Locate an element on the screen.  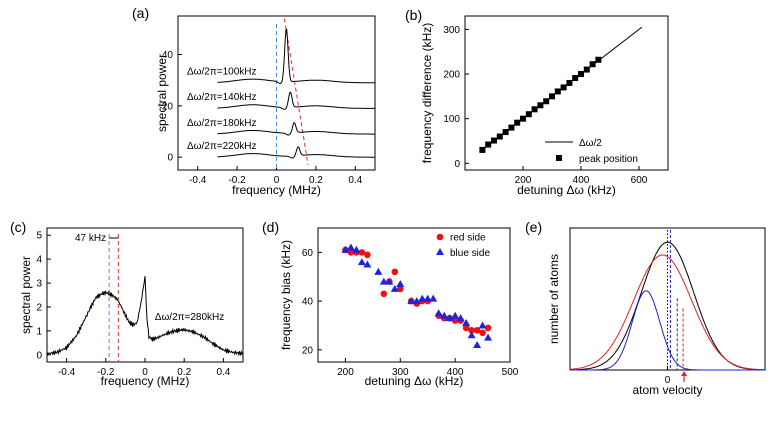
panel-e-xlabel: atom velocity is located at coordinates (667, 390).